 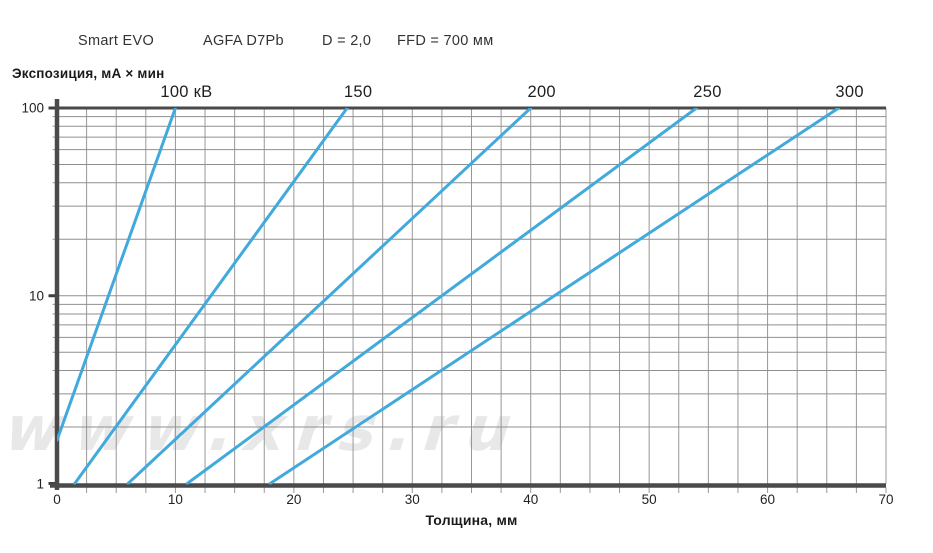 I want to click on device-name: Smart EVO, so click(x=116, y=41).